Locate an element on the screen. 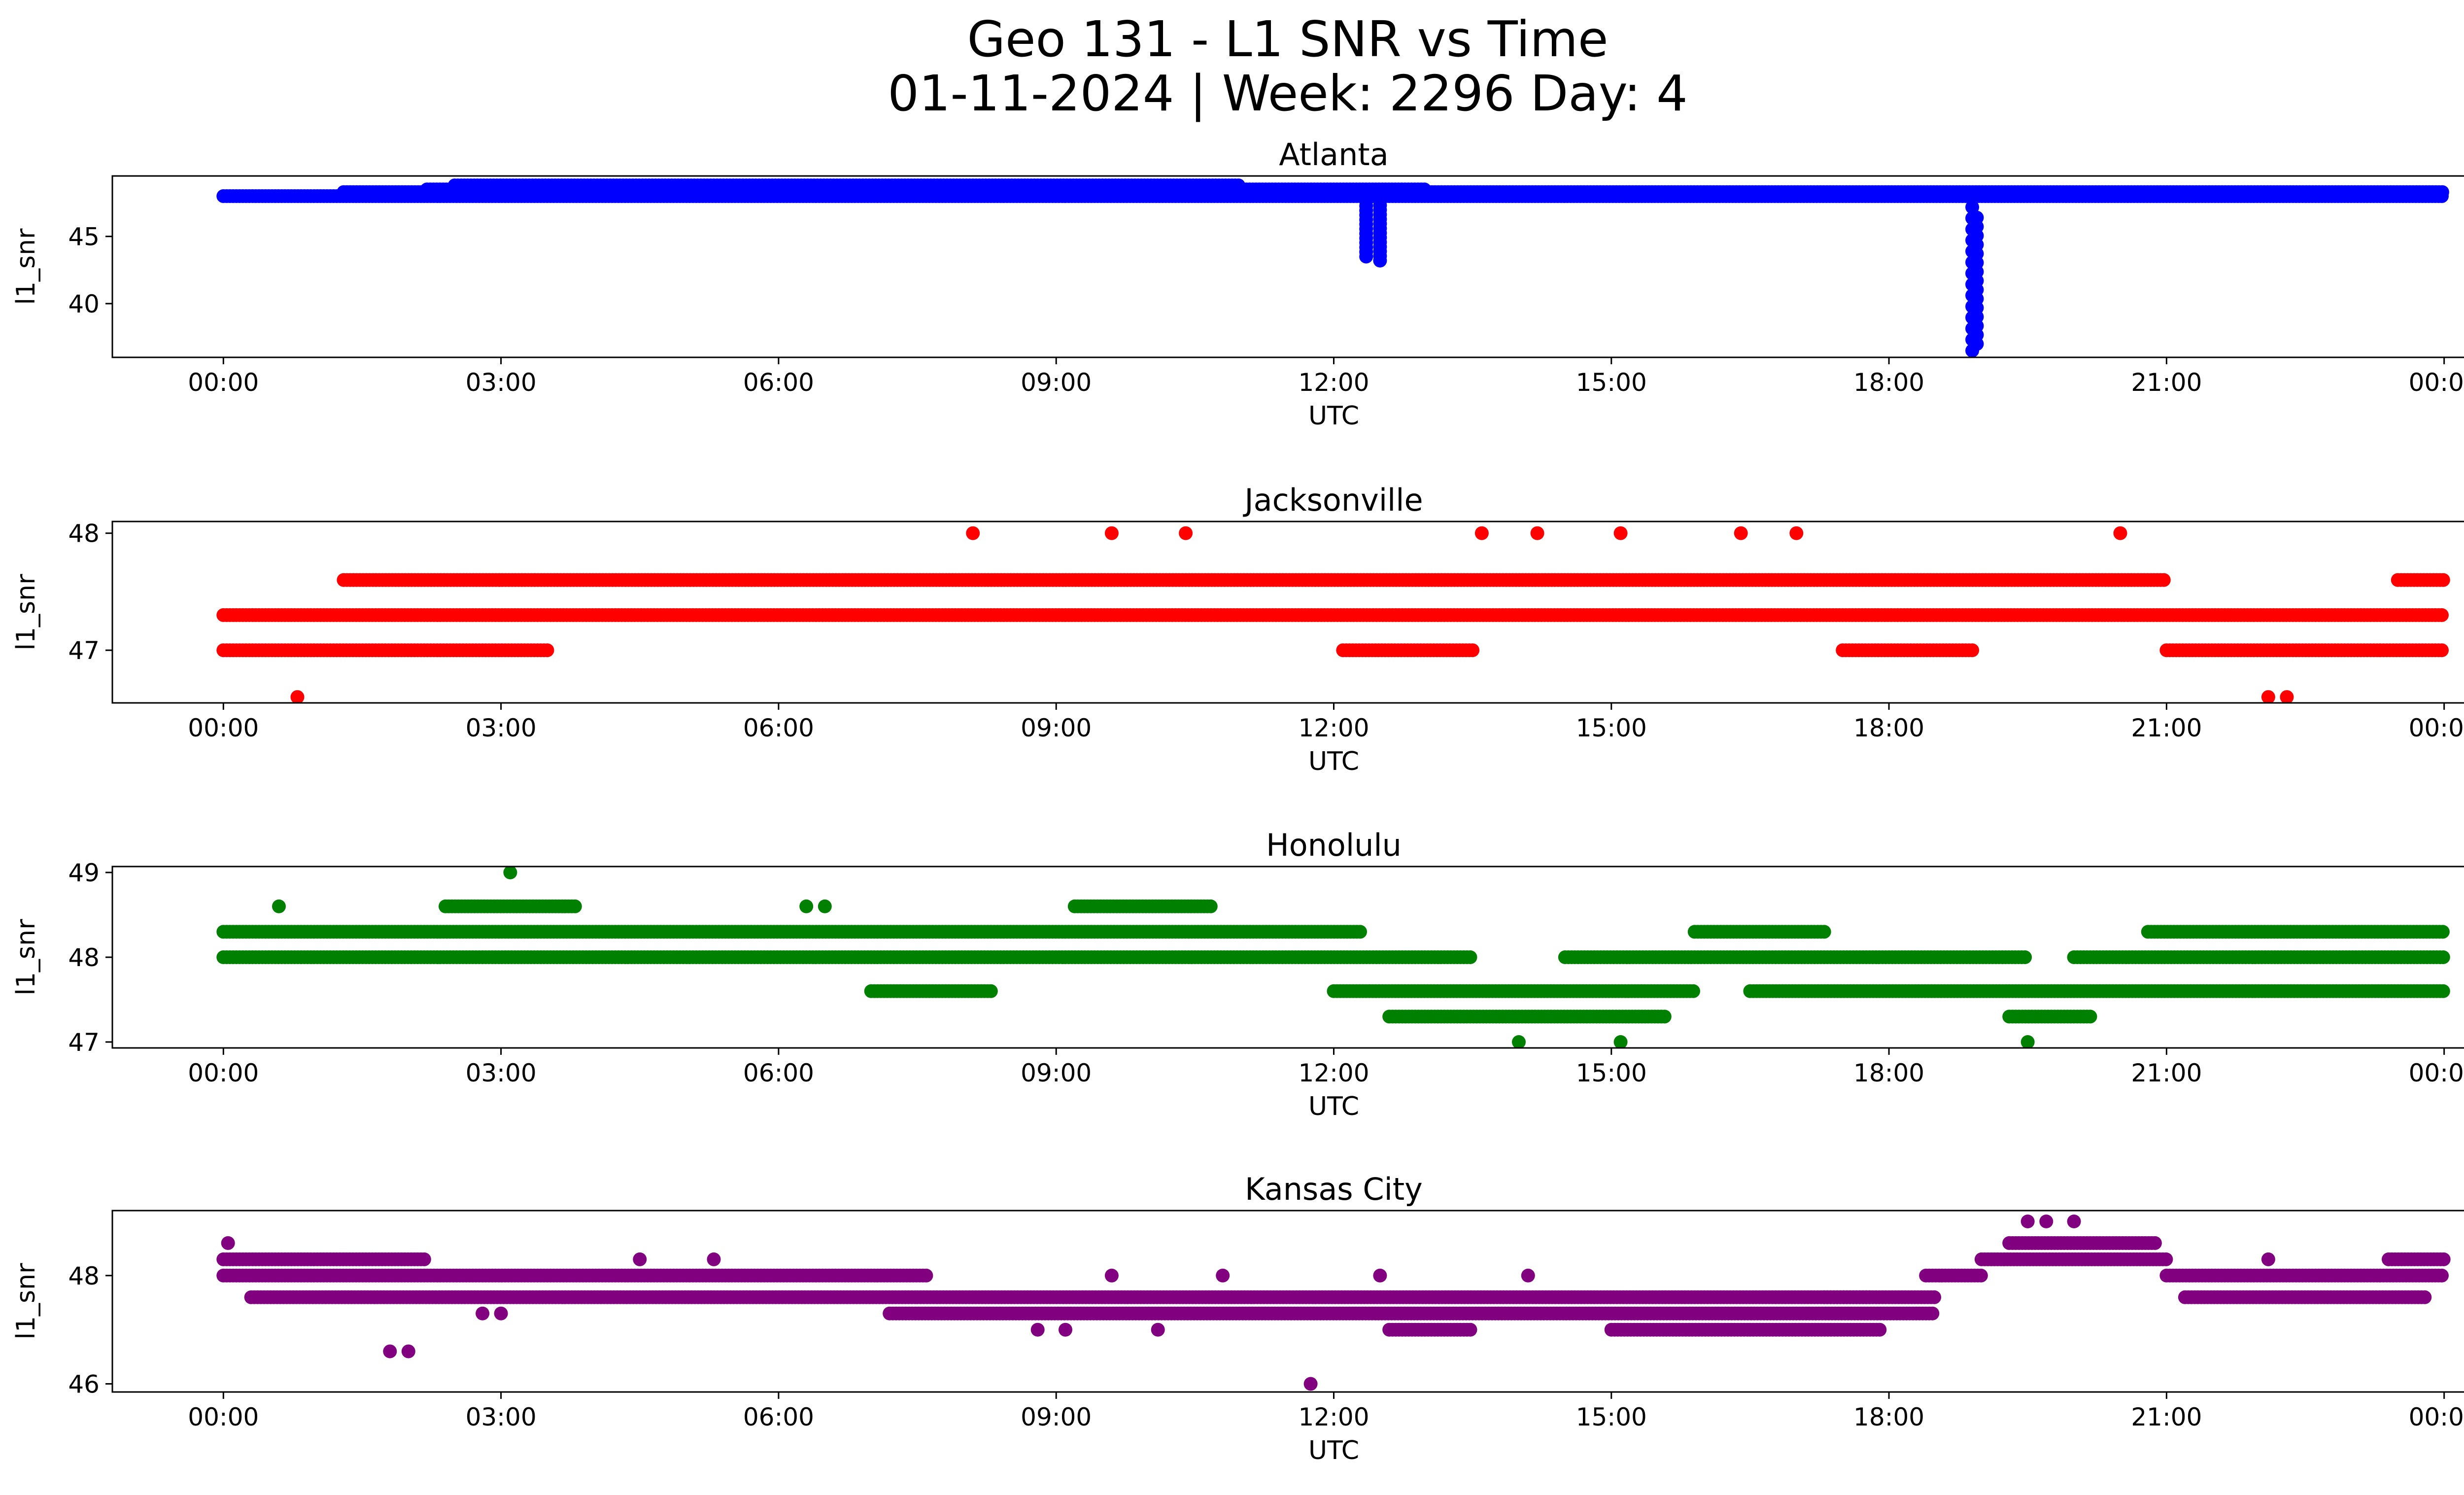  y-tick-label: 40 is located at coordinates (84, 304).